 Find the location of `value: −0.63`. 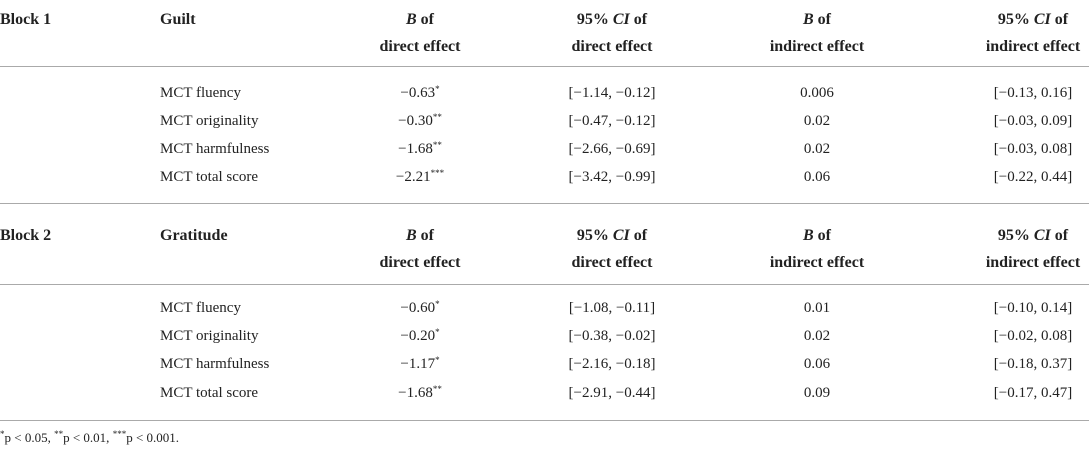

value: −0.63 is located at coordinates (418, 93).